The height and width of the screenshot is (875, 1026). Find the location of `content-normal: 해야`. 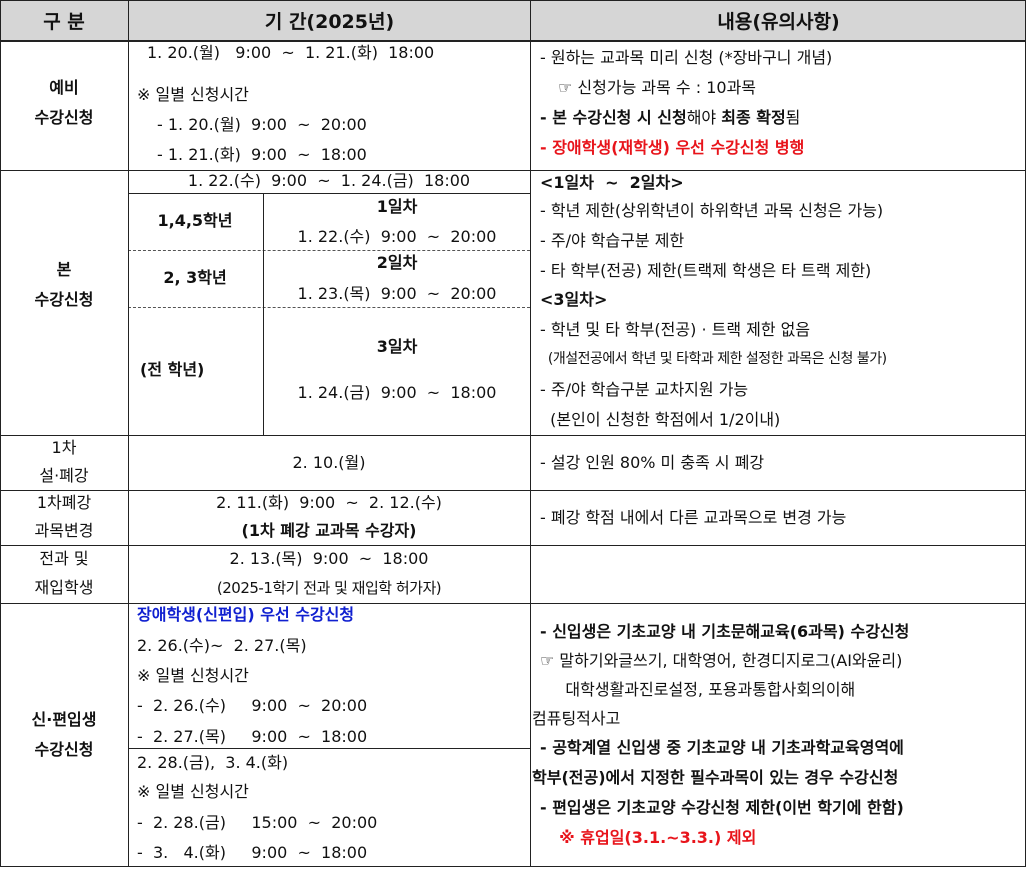

content-normal: 해야 is located at coordinates (704, 117).